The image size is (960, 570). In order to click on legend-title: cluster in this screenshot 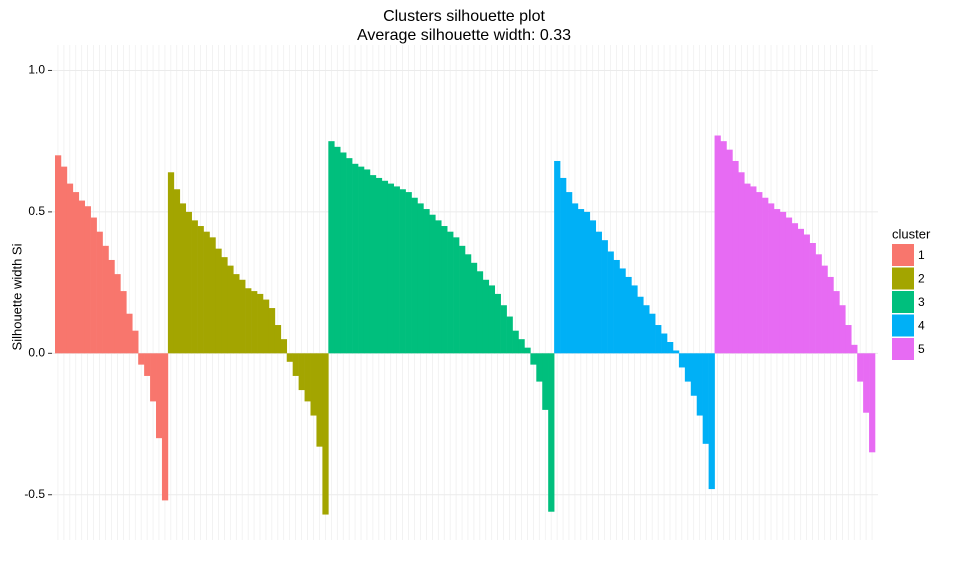, I will do `click(911, 233)`.